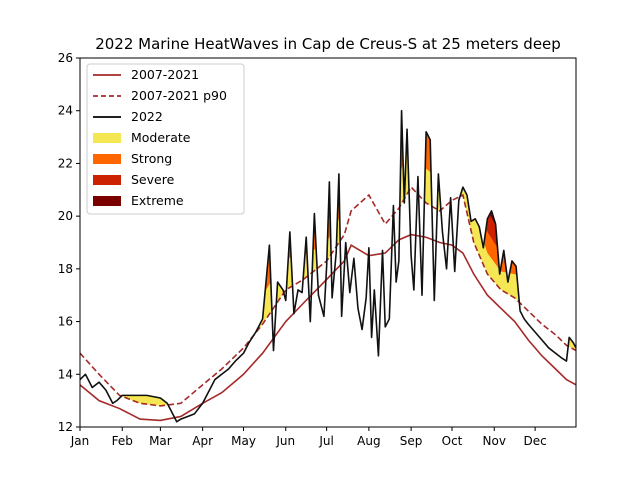 The image size is (640, 480). I want to click on x-tick-label: Dec, so click(535, 441).